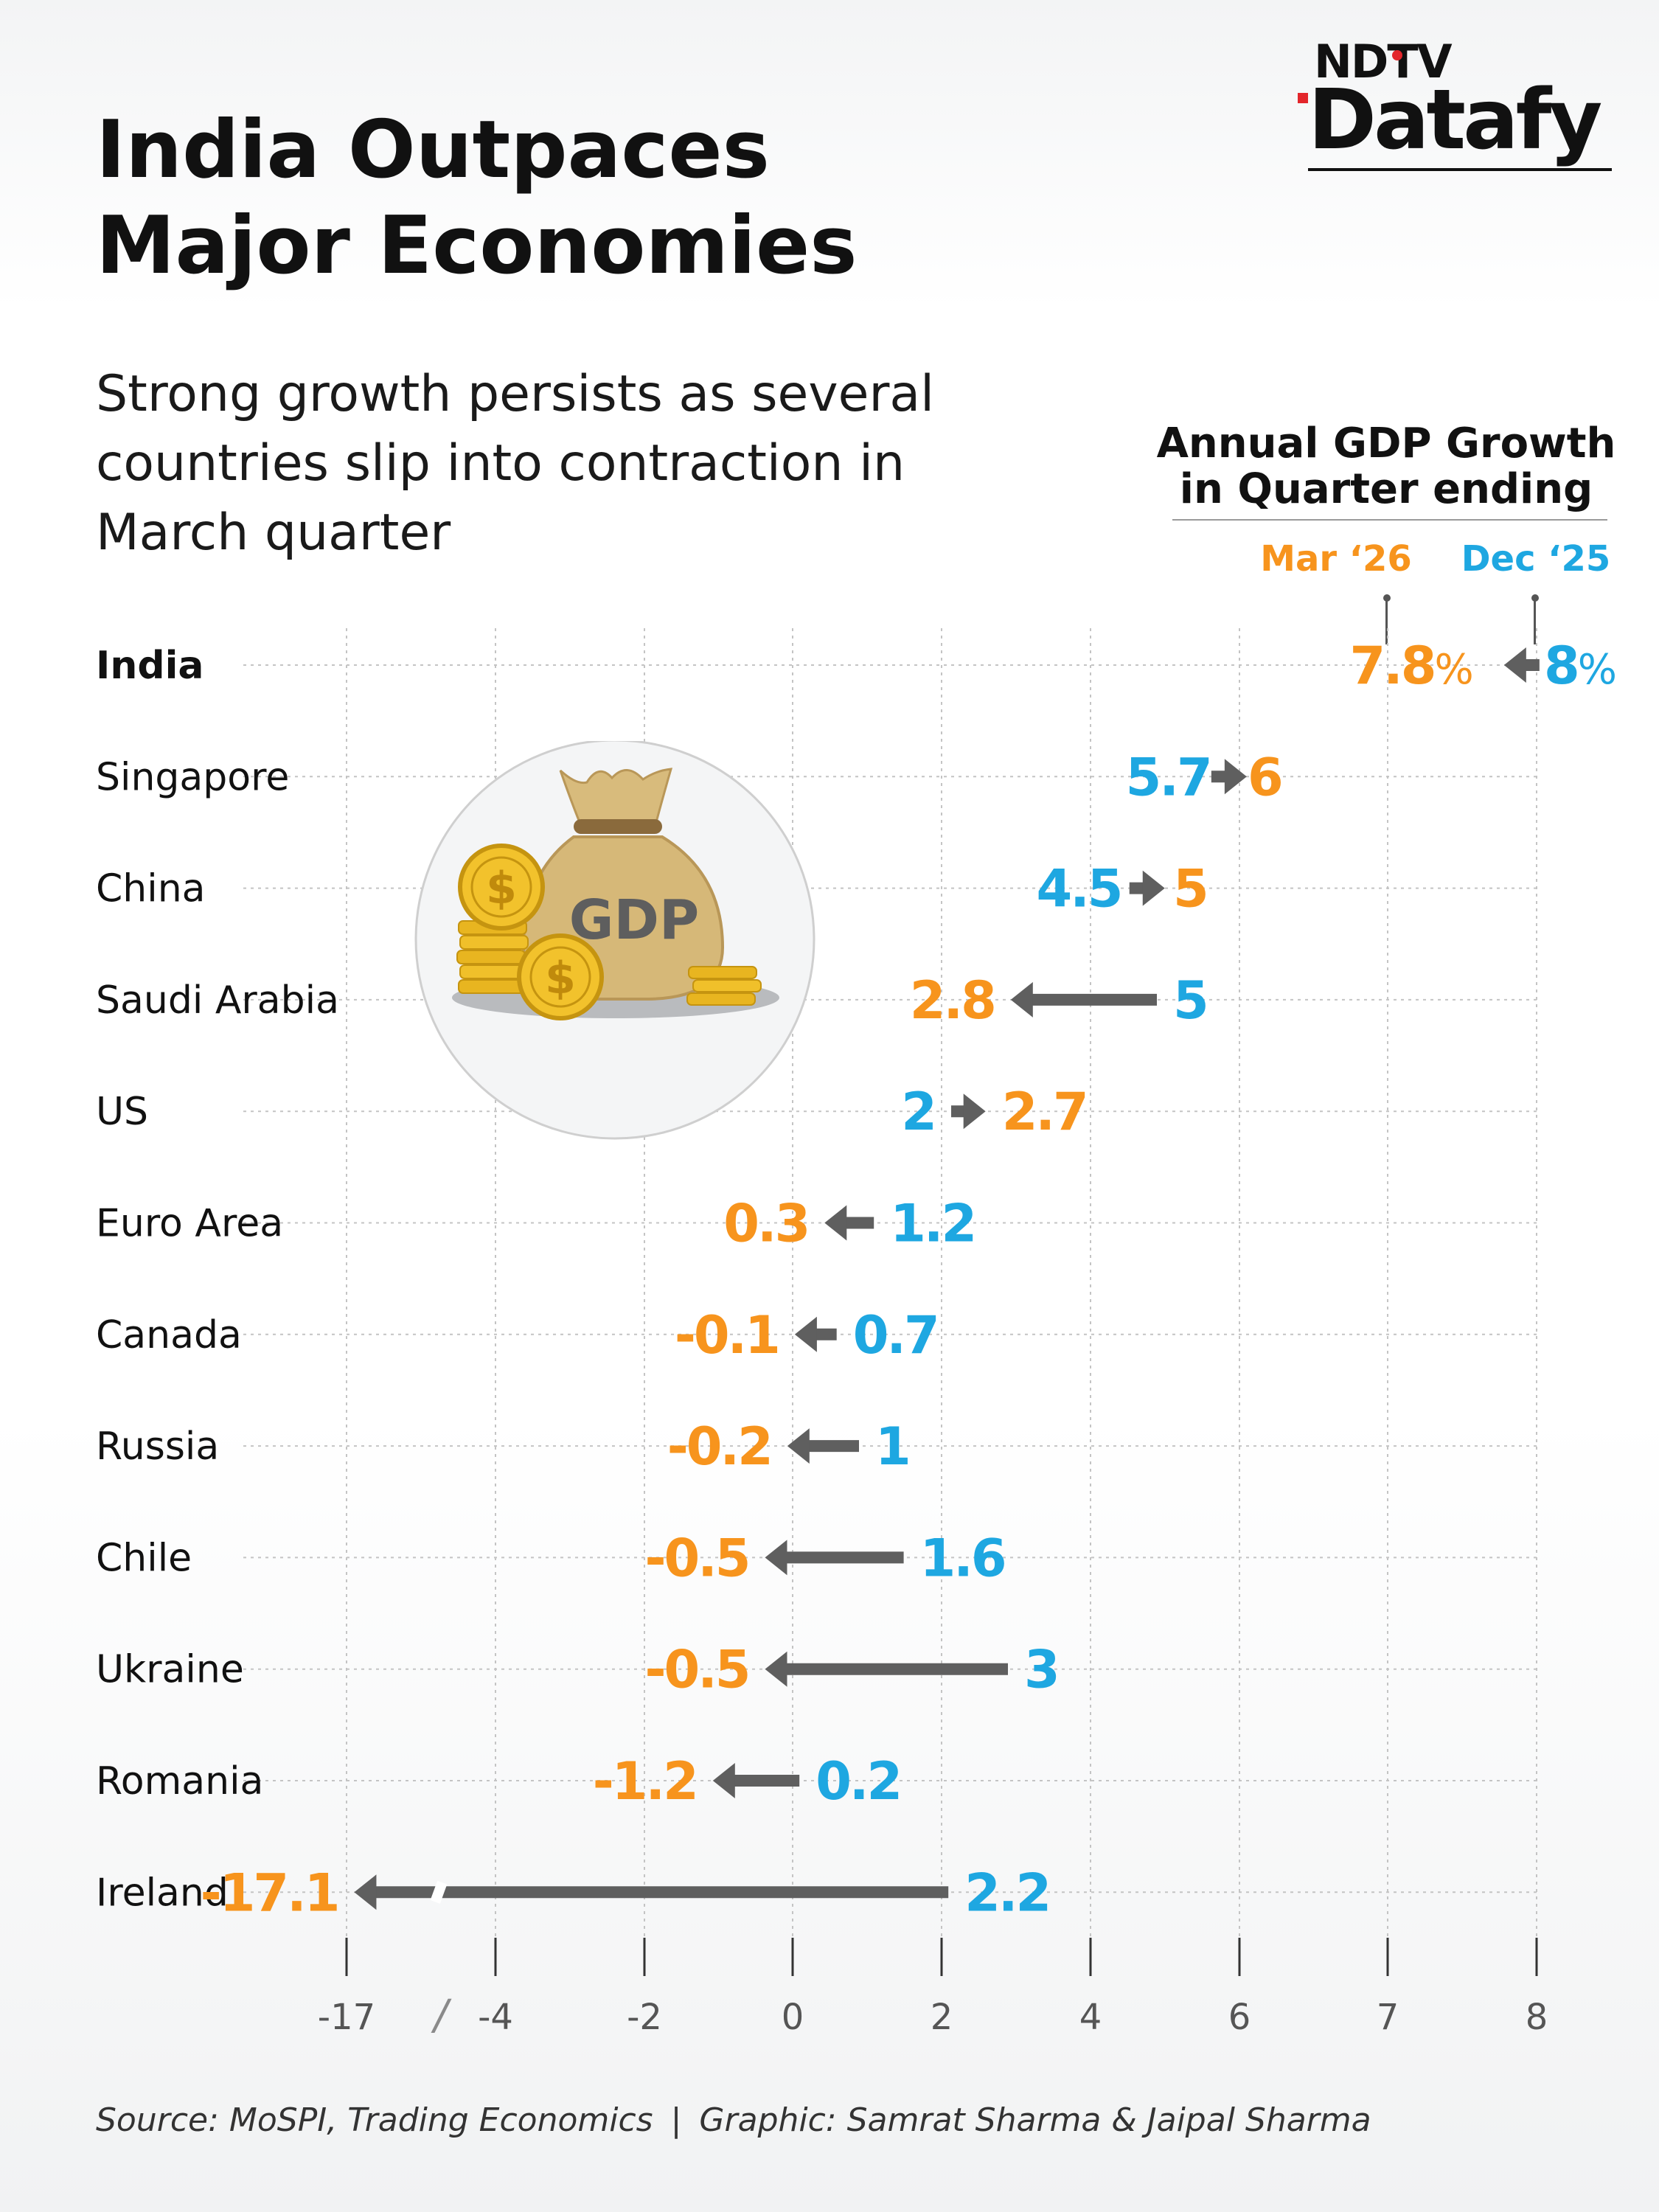 The width and height of the screenshot is (1659, 2212). Describe the element at coordinates (1044, 1112) in the screenshot. I see `mar-26-value-us: 2.7` at that location.